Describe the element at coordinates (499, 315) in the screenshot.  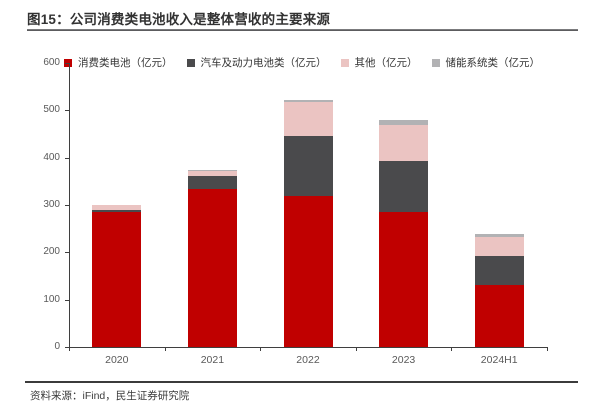
I see `bar-segment-2024H1-series0` at that location.